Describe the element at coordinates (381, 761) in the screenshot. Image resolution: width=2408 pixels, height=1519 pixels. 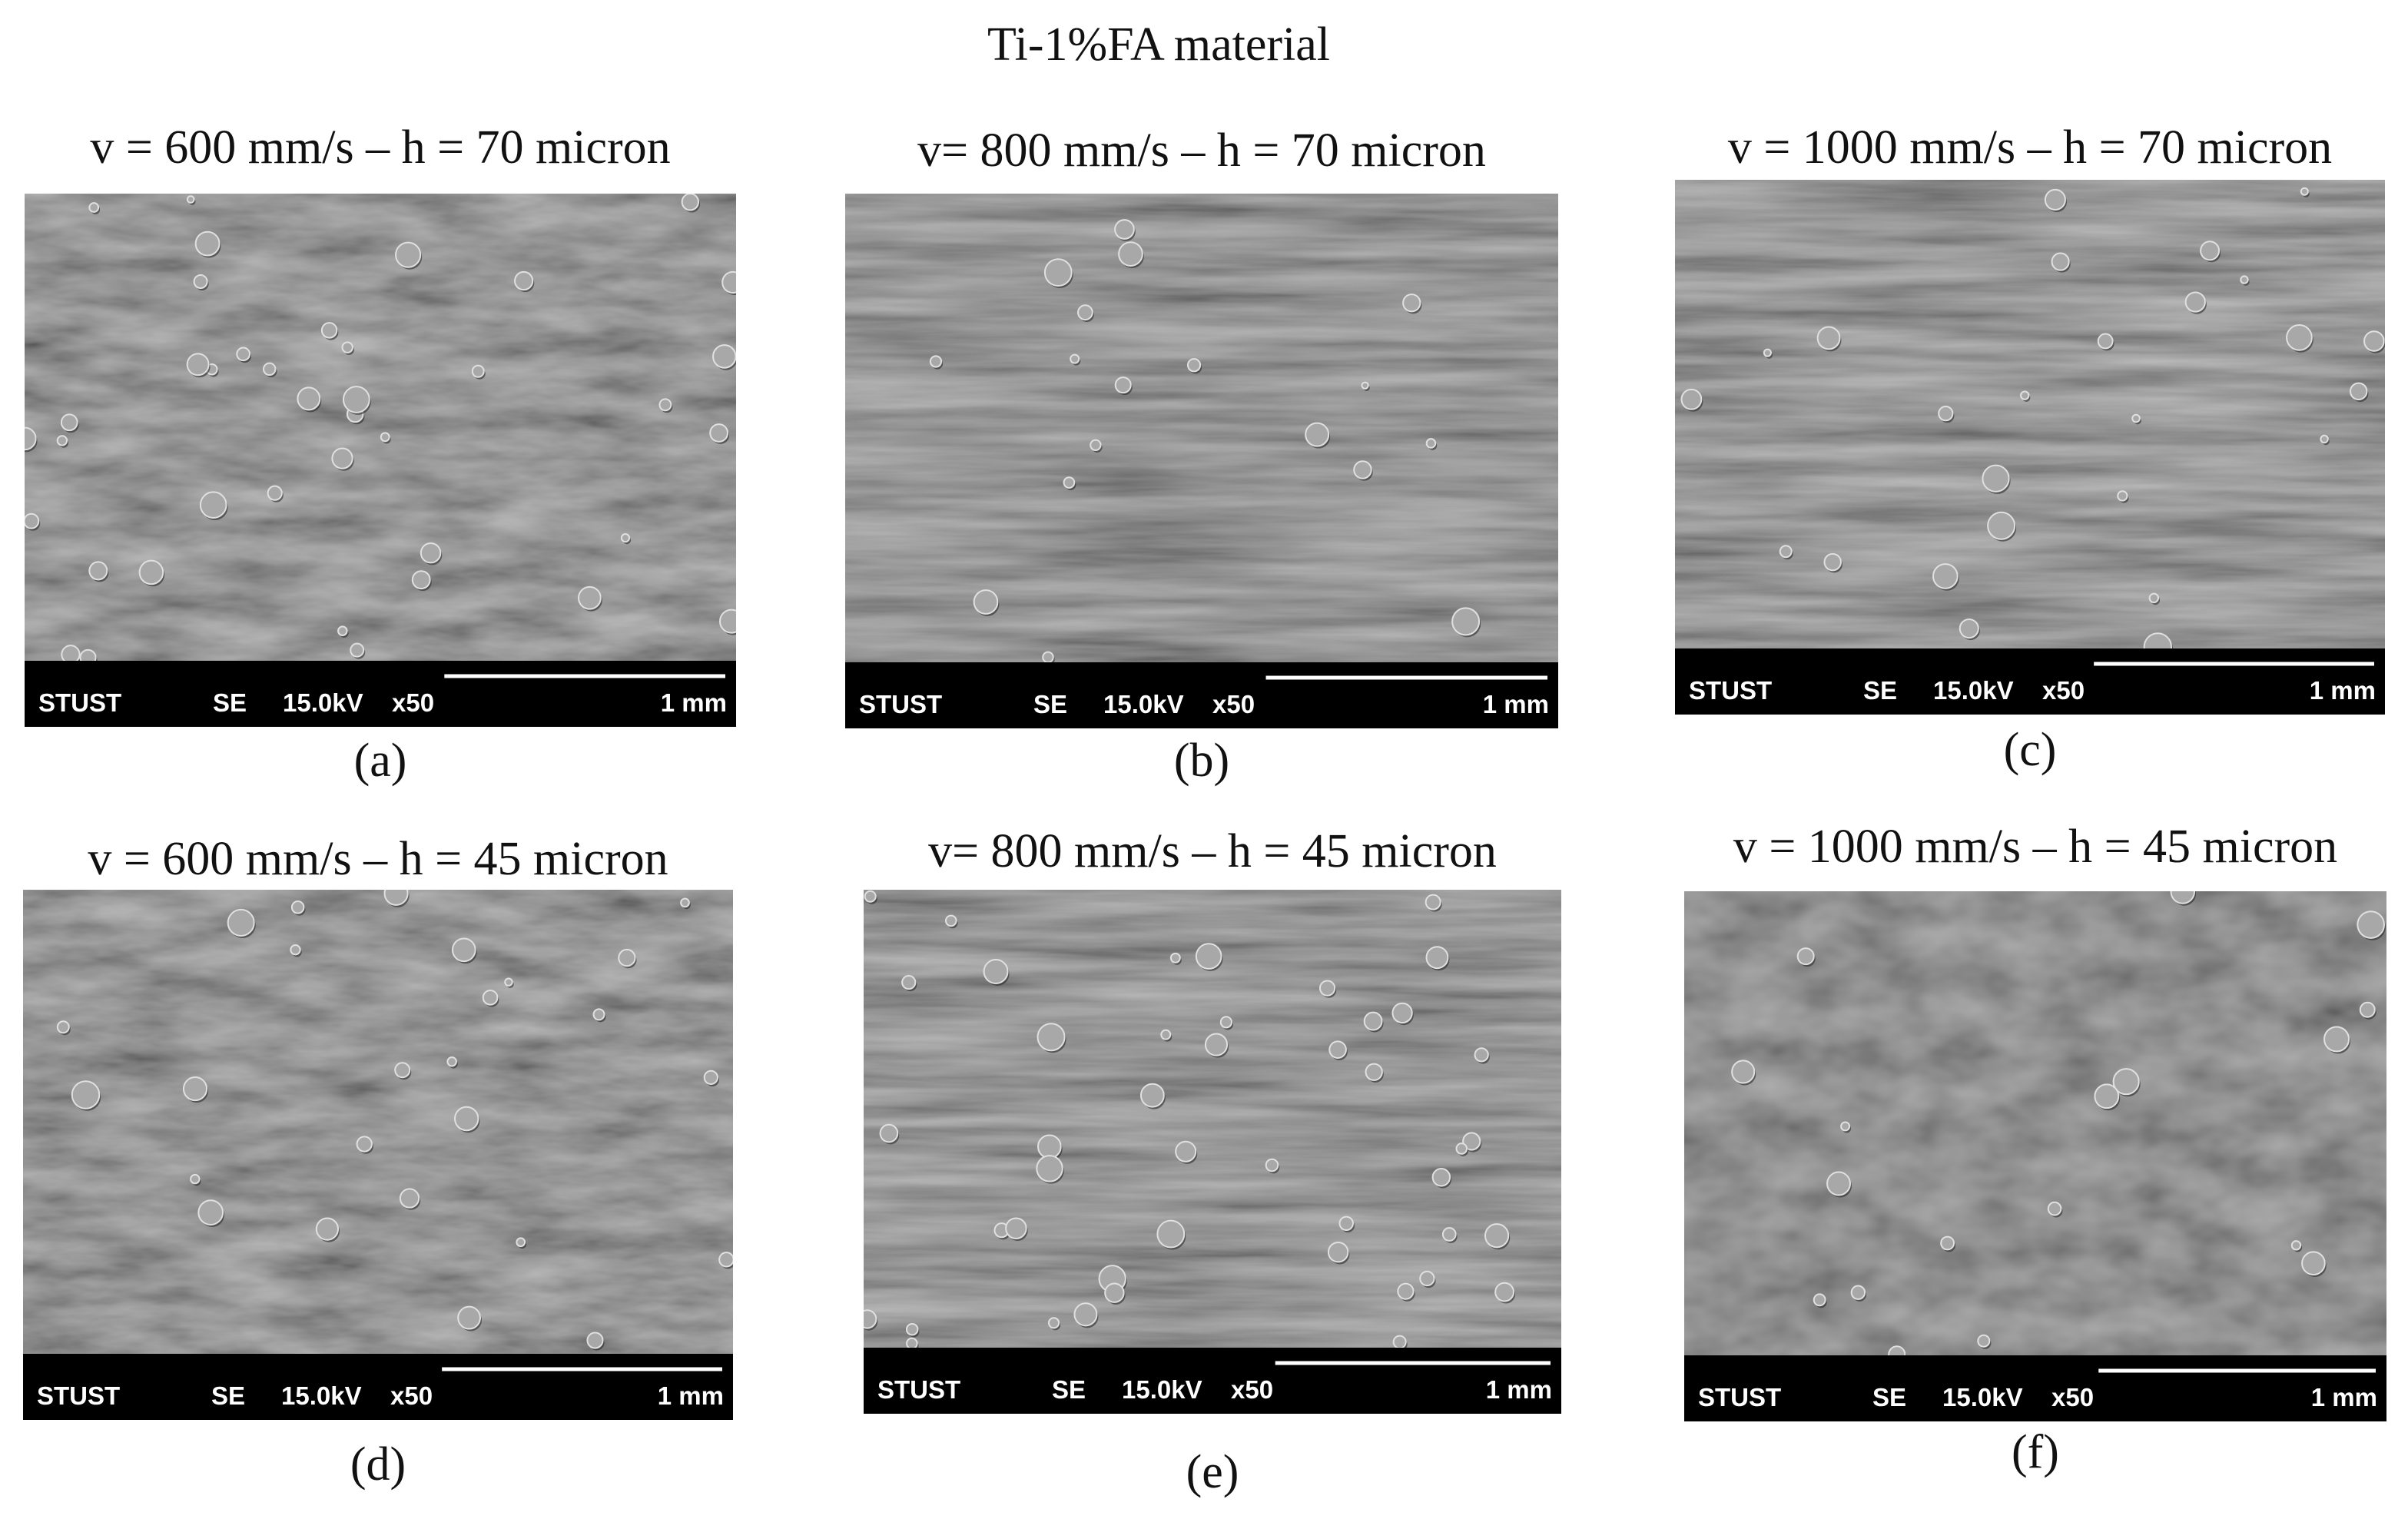
I see `panel-caption: (a)` at that location.